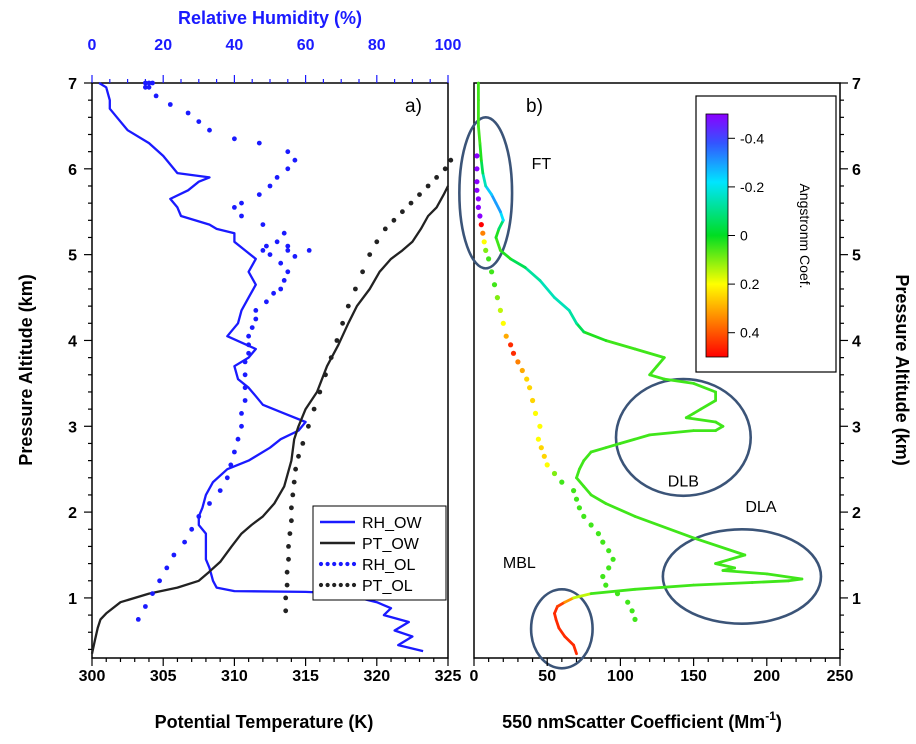  Describe the element at coordinates (662, 671) in the screenshot. I see `panel-b-bottom-axis: 0 50 100 150 200 250` at that location.